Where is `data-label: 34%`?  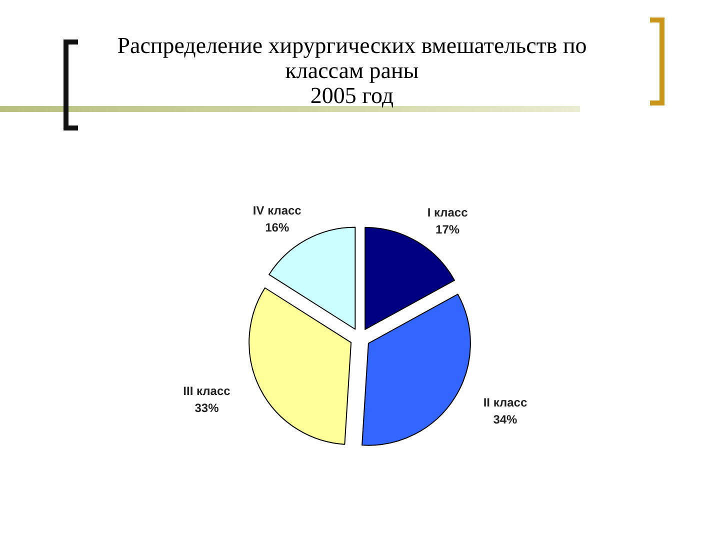
data-label: 34% is located at coordinates (505, 419).